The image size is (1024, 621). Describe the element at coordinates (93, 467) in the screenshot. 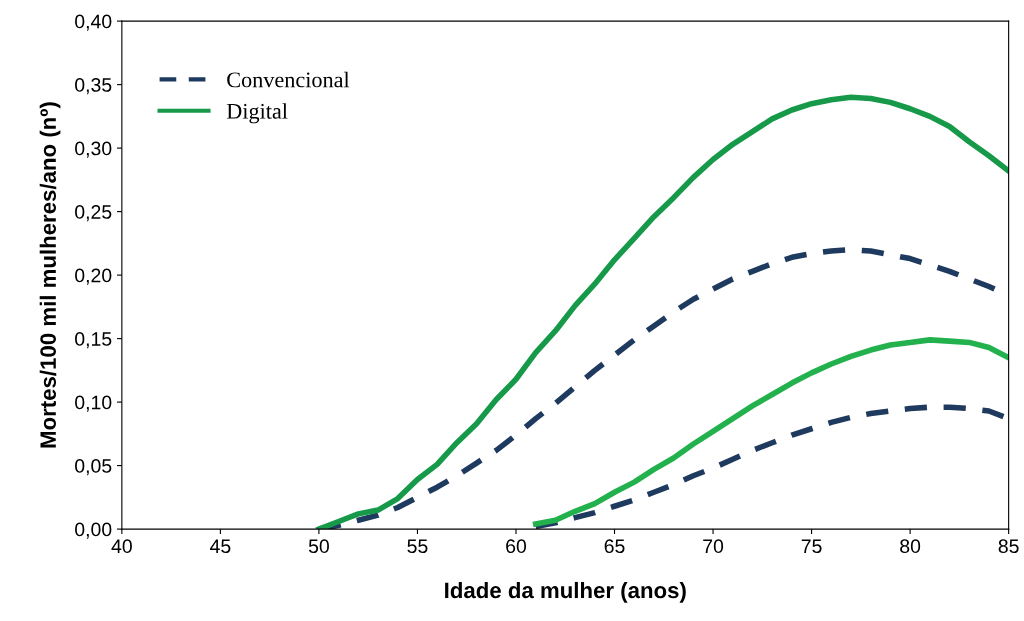

I see `y-tick-label: 0,05` at that location.